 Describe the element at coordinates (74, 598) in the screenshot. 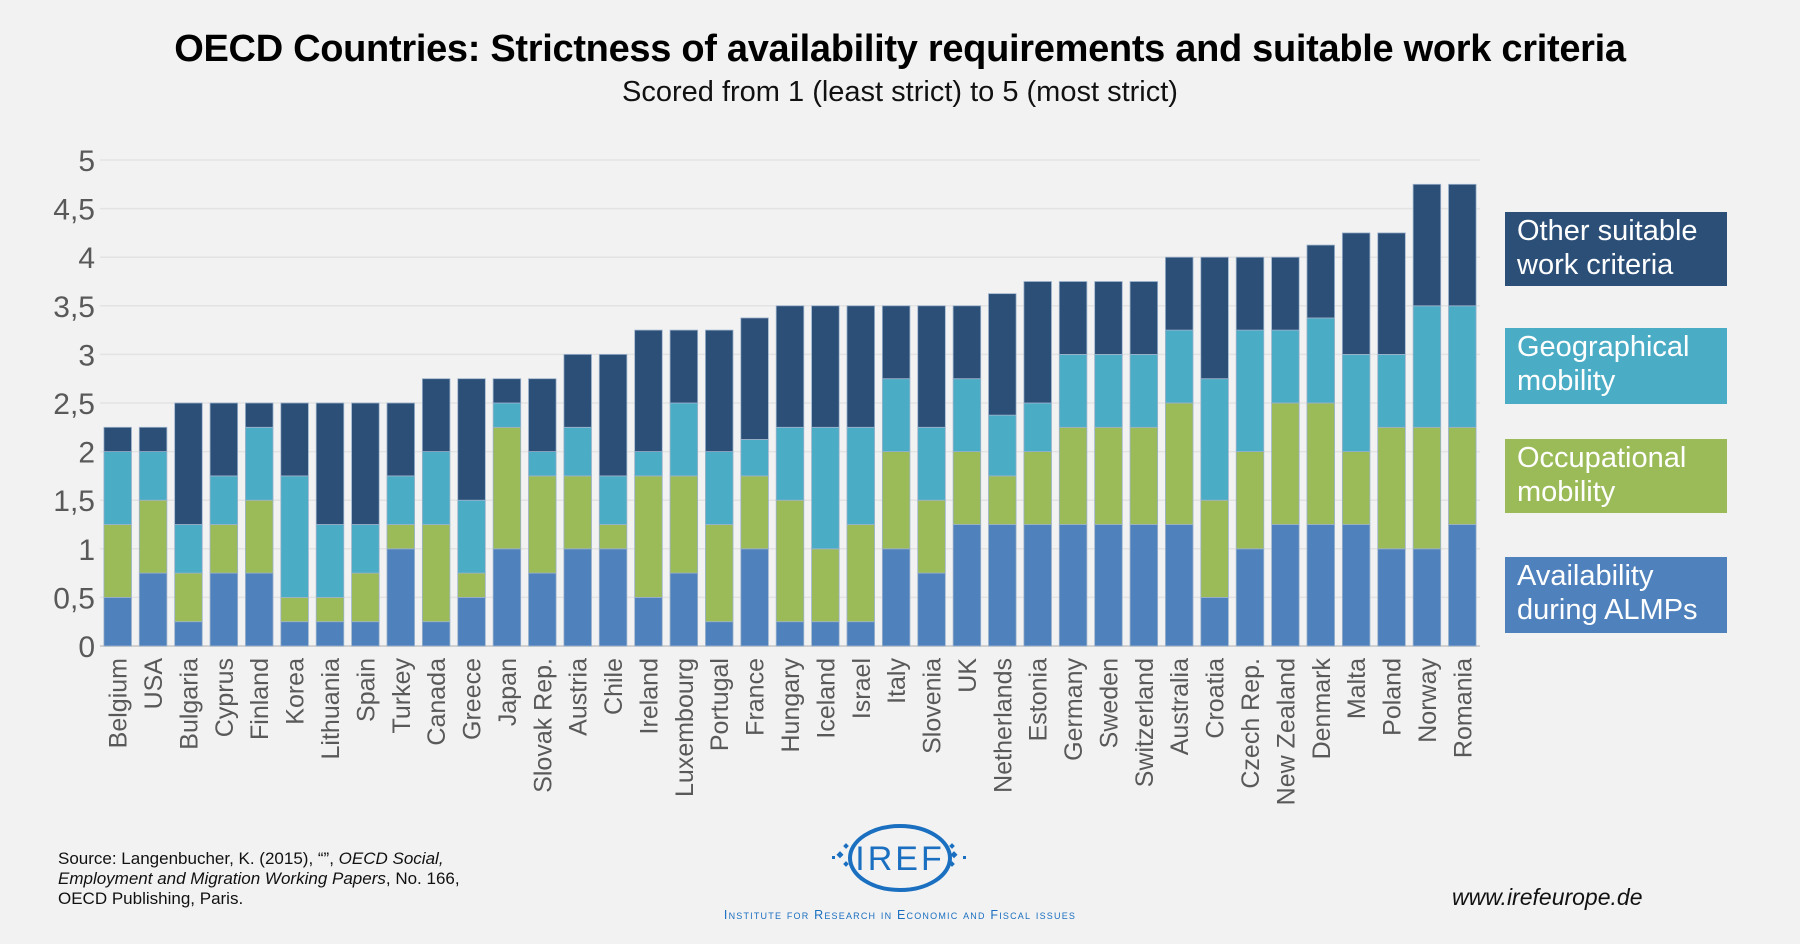

I see `y-tick-label: 0,5` at that location.